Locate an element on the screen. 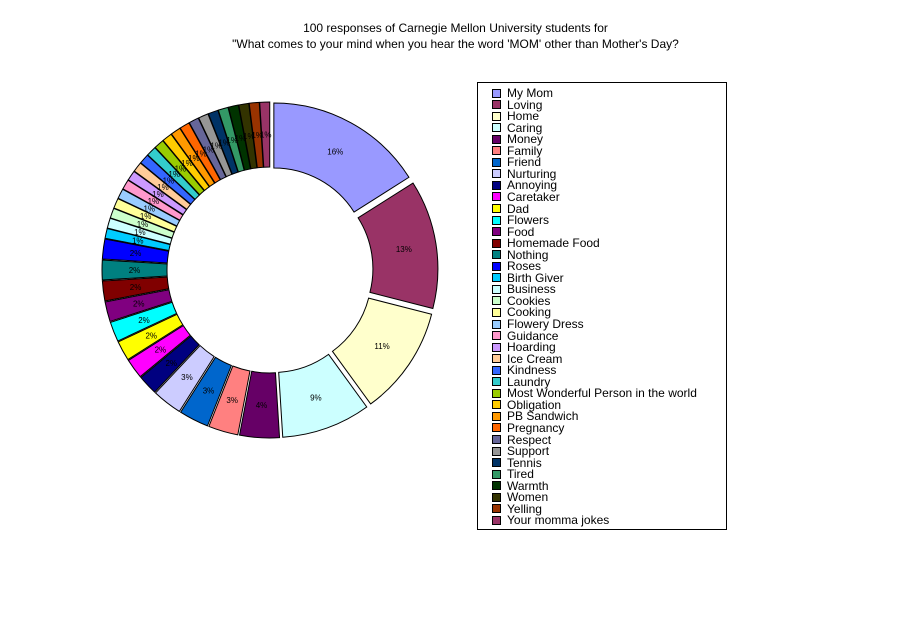  slice-label-tennis: 1% is located at coordinates (224, 143).